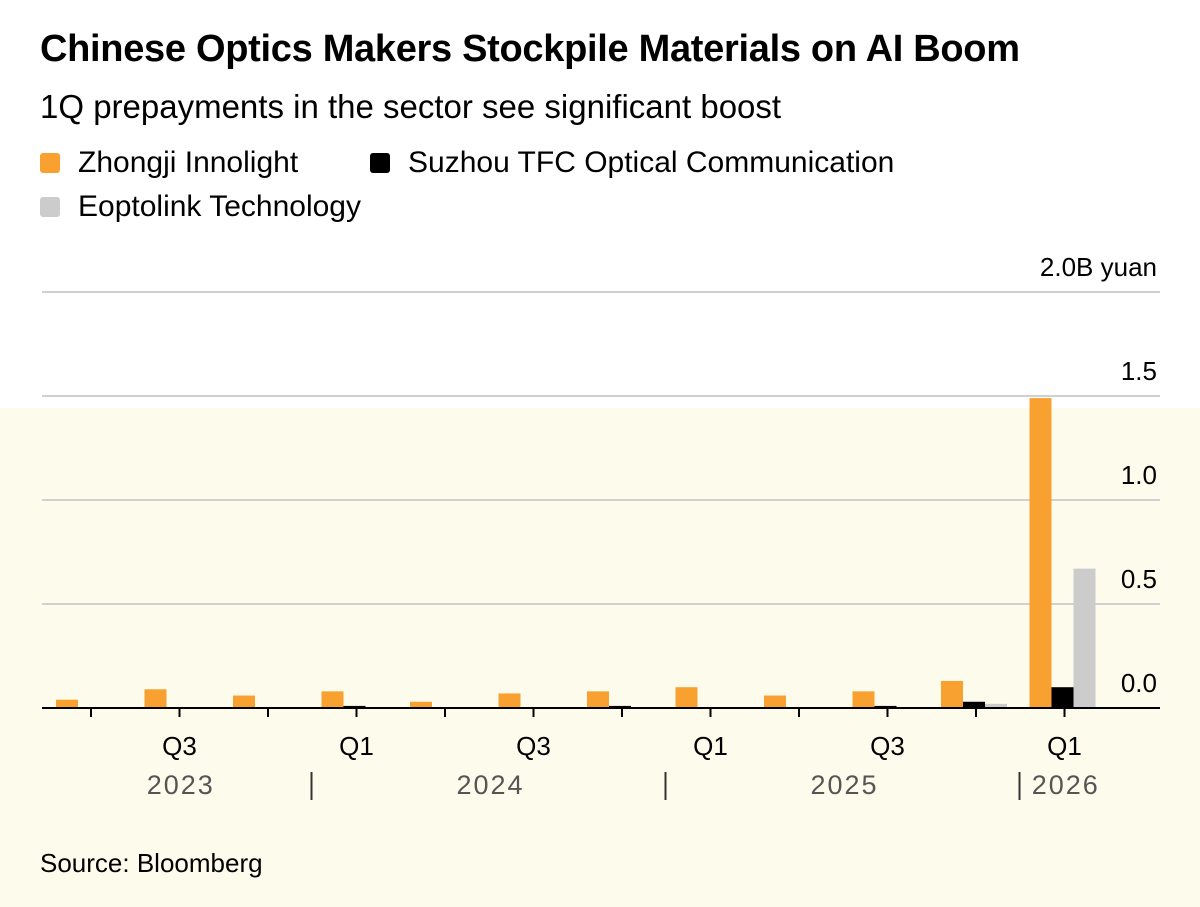  What do you see at coordinates (651, 162) in the screenshot?
I see `legend-label-suzhou: Suzhou TFC Optical Communication` at bounding box center [651, 162].